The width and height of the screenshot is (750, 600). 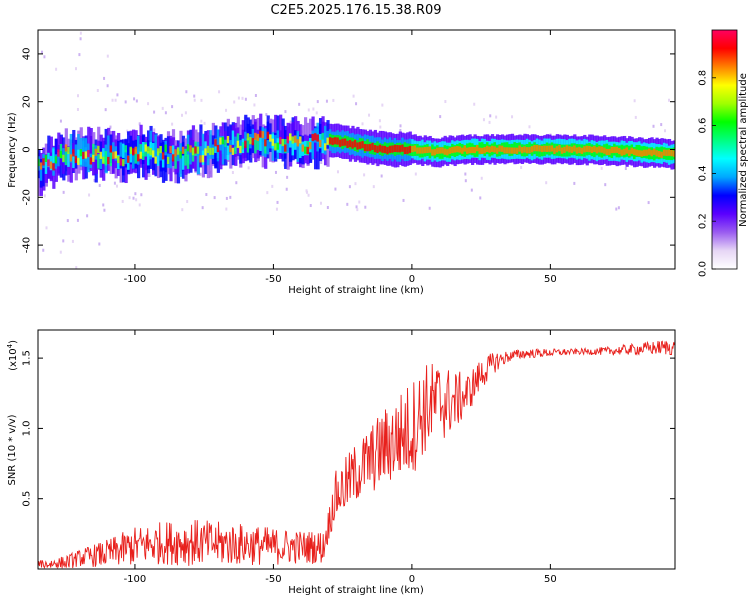 I want to click on spectrogram-x-tick-label: -100, so click(x=135, y=279).